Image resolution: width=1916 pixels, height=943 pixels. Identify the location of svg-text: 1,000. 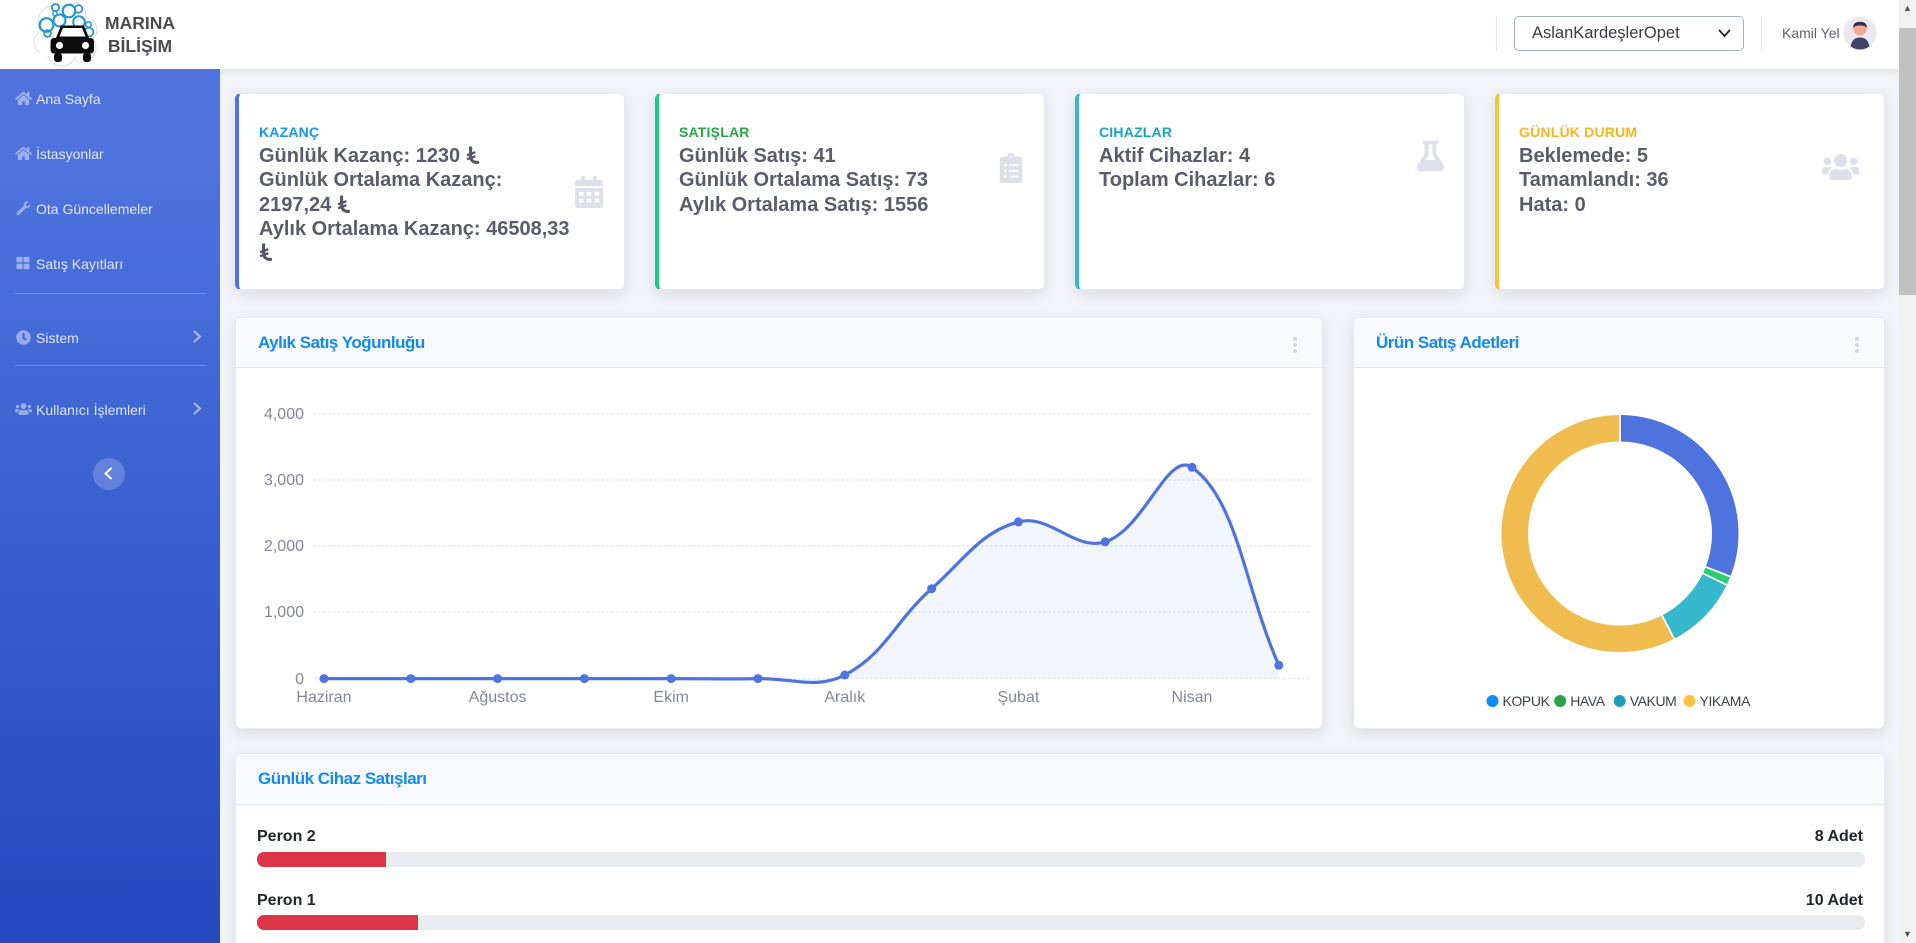
(284, 612).